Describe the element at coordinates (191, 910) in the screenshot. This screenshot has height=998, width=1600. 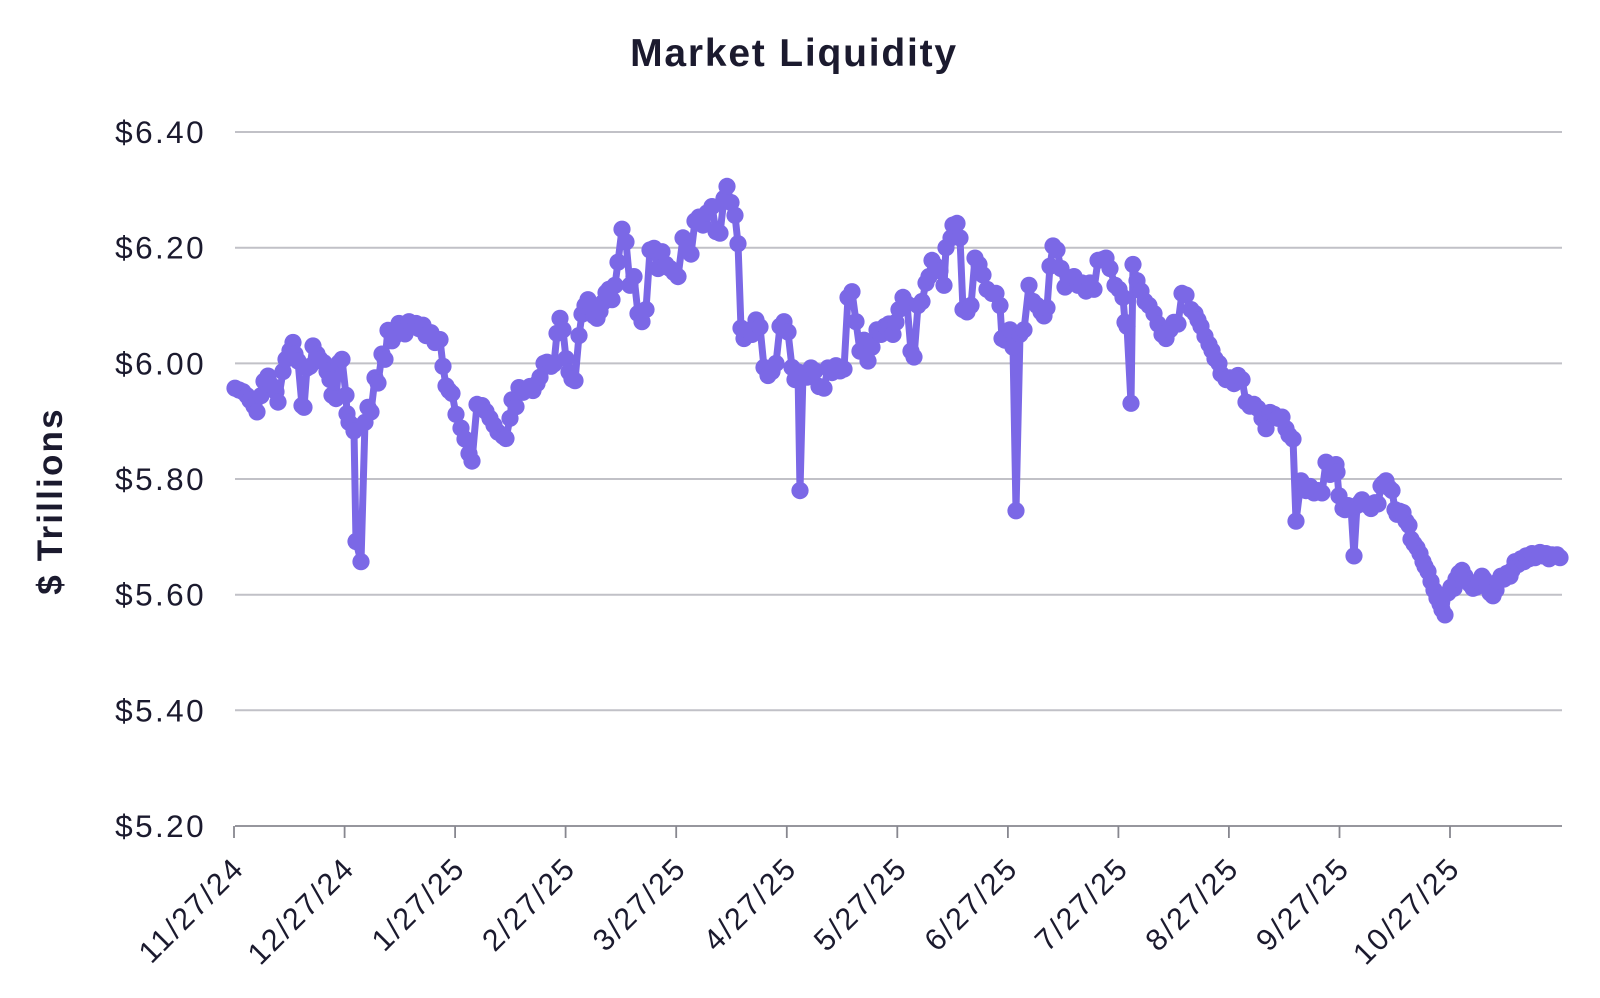
I see `svg-text: 11/27/24` at that location.